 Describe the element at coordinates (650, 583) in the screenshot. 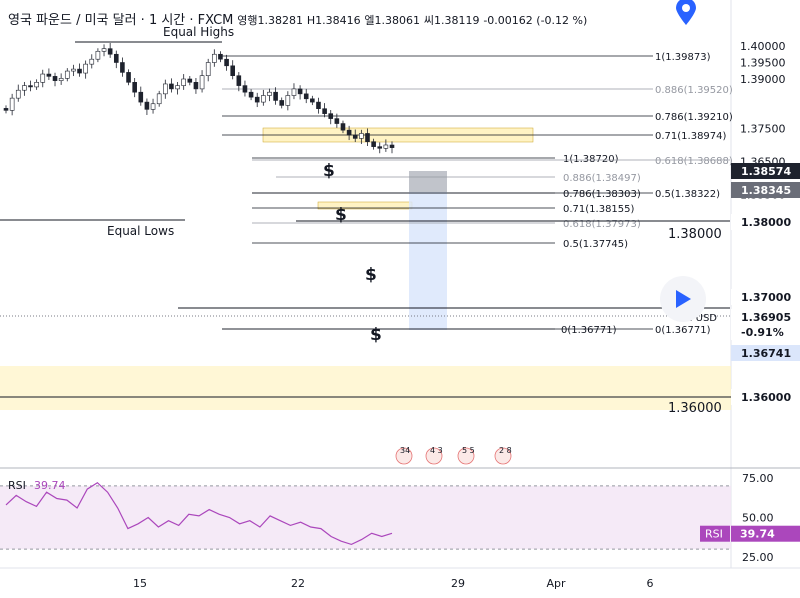

I see `time-axis-tick: 6` at that location.